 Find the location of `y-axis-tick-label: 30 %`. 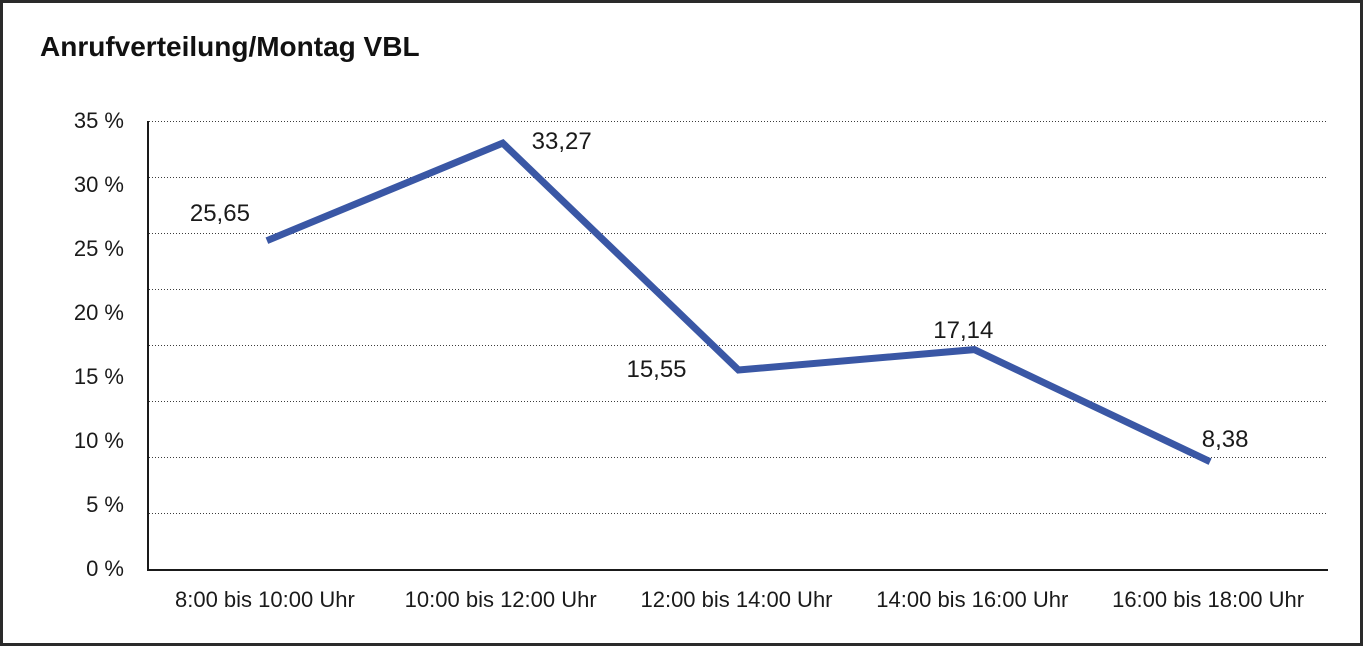

y-axis-tick-label: 30 % is located at coordinates (98, 184).